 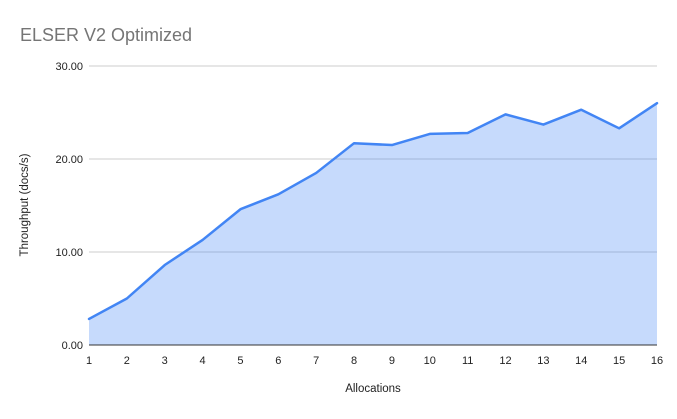 I want to click on x-tick-label: 8, so click(x=354, y=361).